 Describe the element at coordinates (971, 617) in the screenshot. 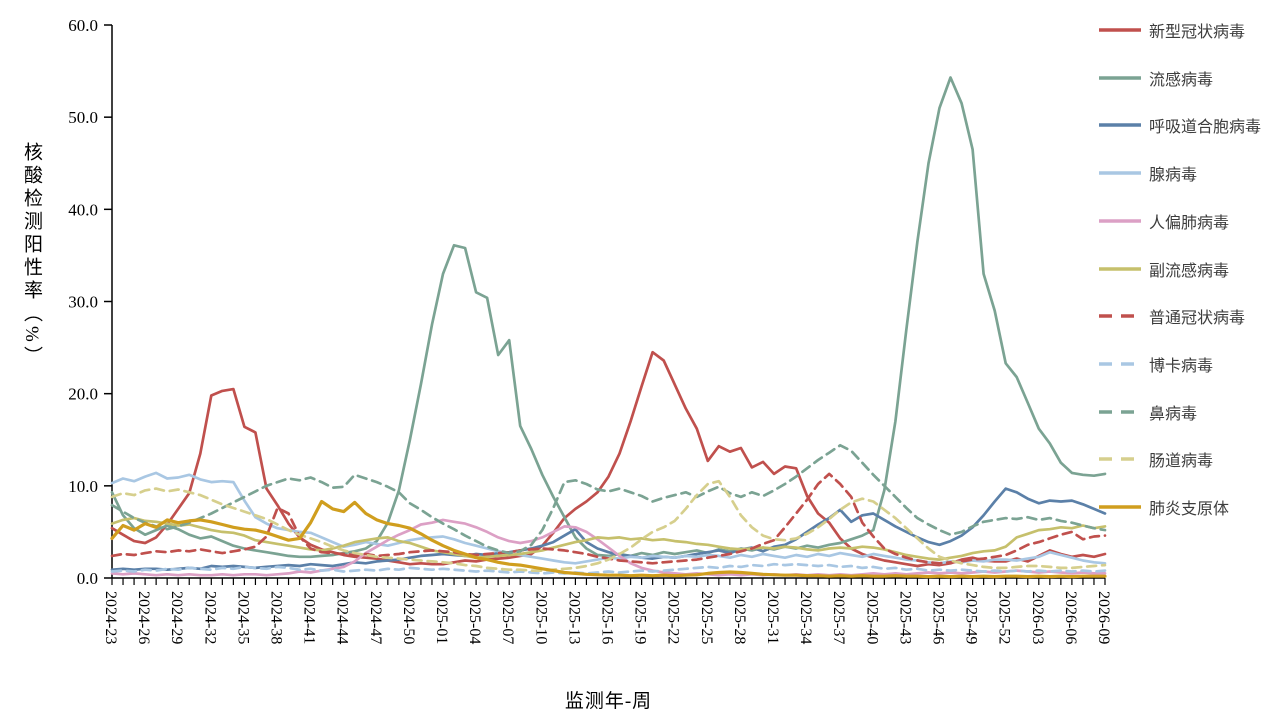

I see `x-tick-label: 2025-49` at that location.